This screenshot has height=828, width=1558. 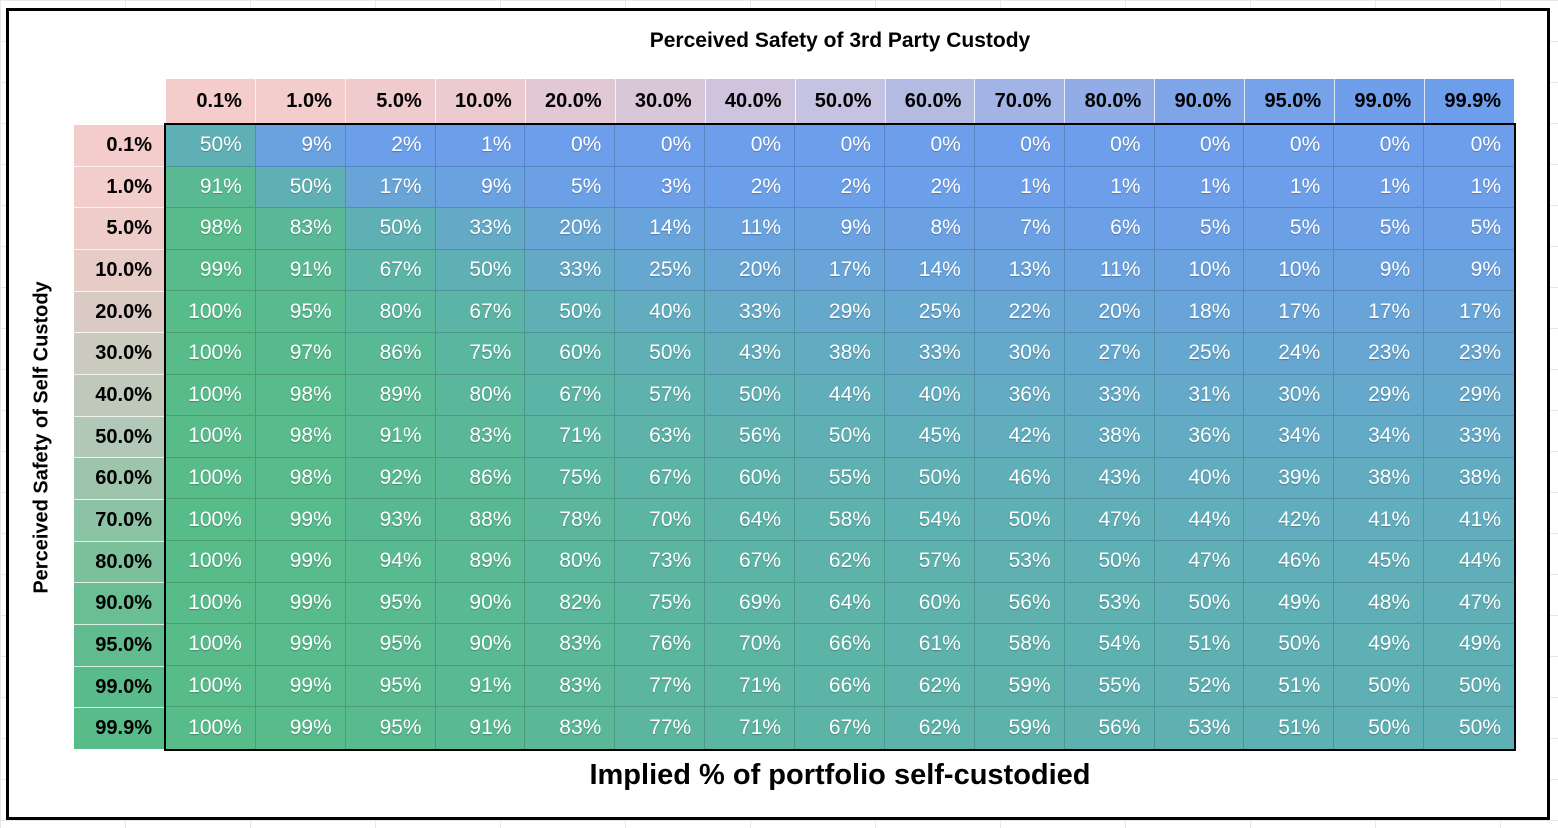 What do you see at coordinates (1469, 353) in the screenshot?
I see `matrix-cell: 23%` at bounding box center [1469, 353].